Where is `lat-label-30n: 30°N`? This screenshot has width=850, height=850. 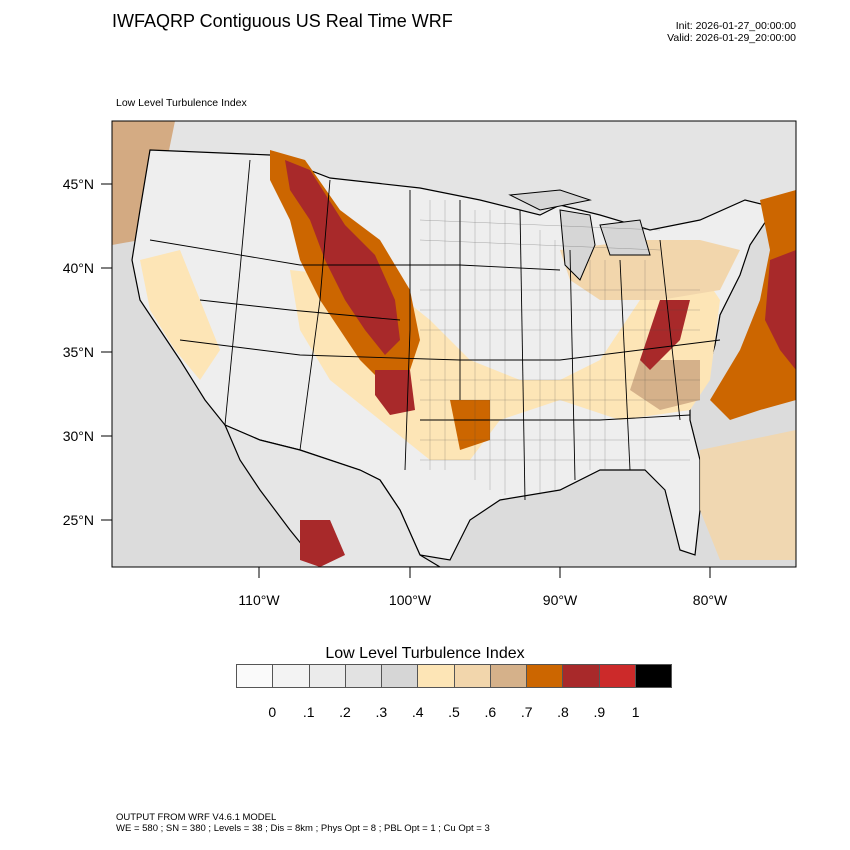 lat-label-30n: 30°N is located at coordinates (78, 436).